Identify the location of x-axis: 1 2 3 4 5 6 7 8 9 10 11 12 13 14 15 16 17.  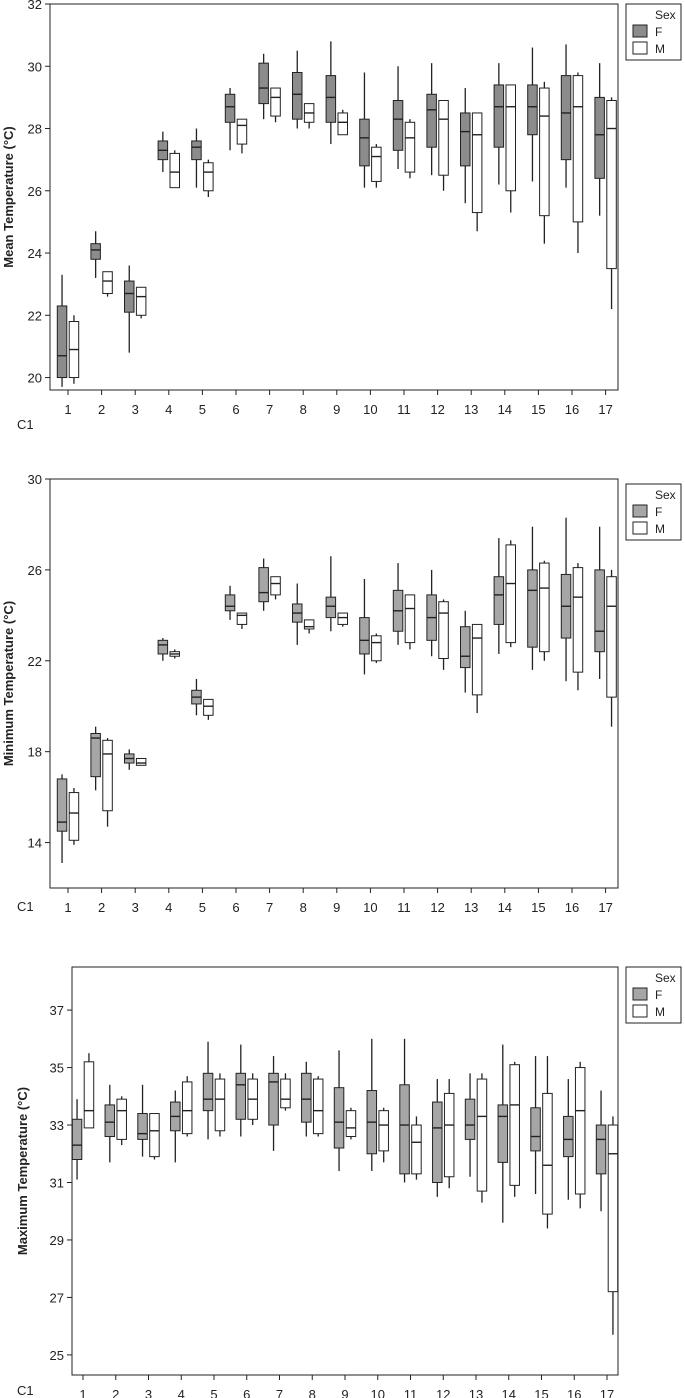
(338, 901).